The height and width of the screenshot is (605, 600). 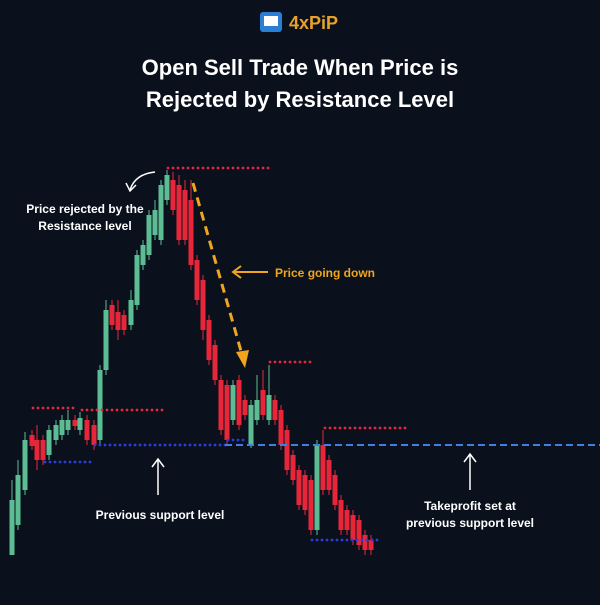 What do you see at coordinates (242, 359) in the screenshot?
I see `trend-arrow-head` at bounding box center [242, 359].